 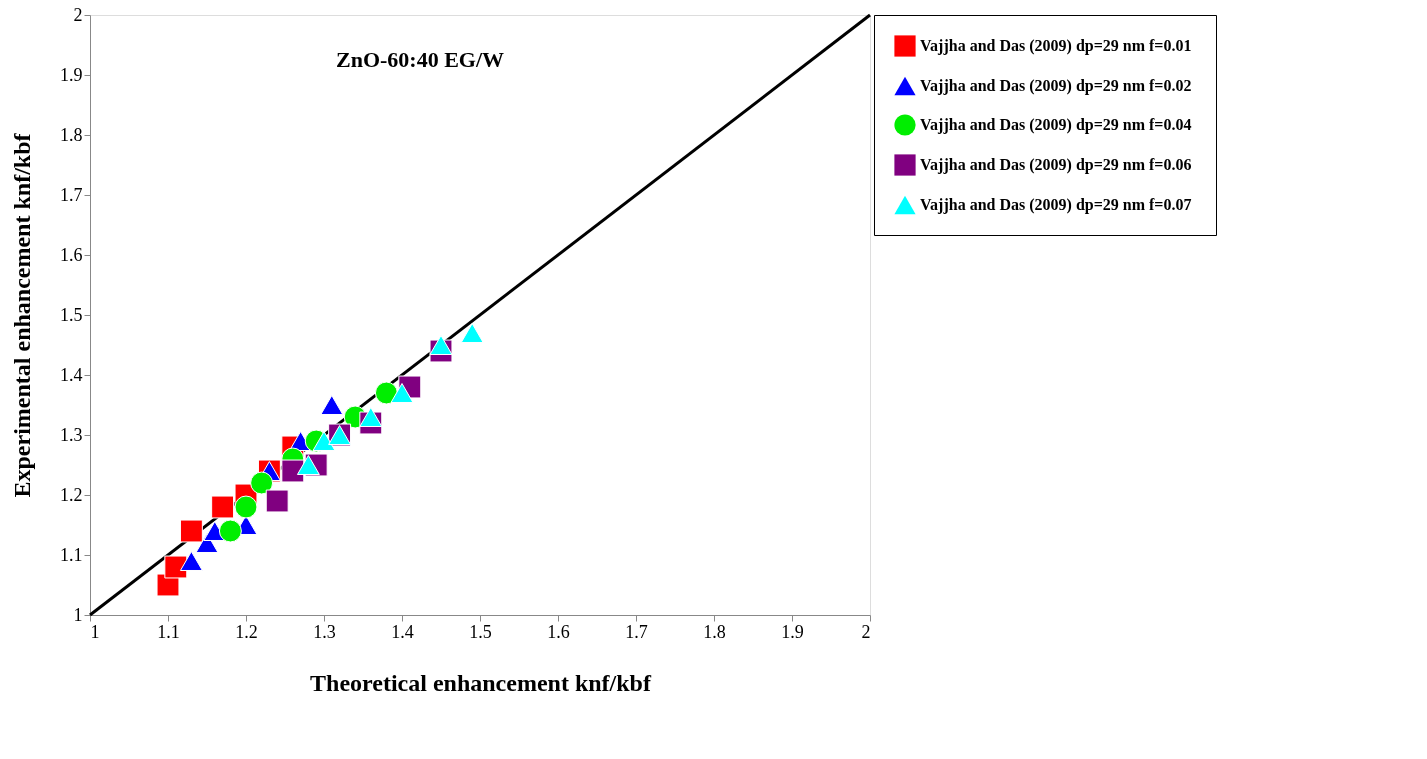 What do you see at coordinates (71, 254) in the screenshot?
I see `y-tick-label: 1.6` at bounding box center [71, 254].